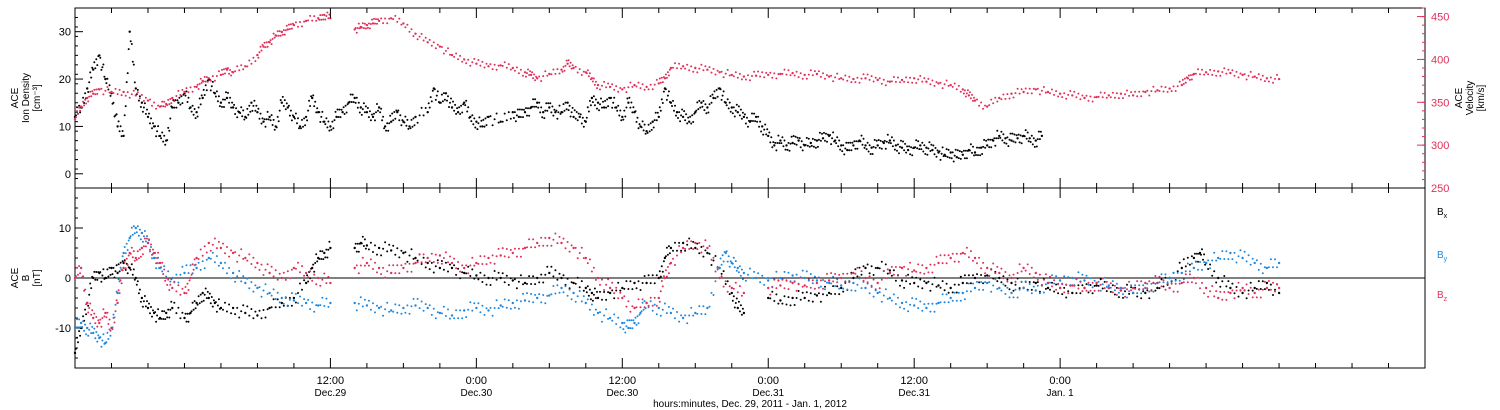 Image resolution: width=1500 pixels, height=410 pixels. Describe the element at coordinates (623, 381) in the screenshot. I see `x-tick-time: 12:00` at that location.